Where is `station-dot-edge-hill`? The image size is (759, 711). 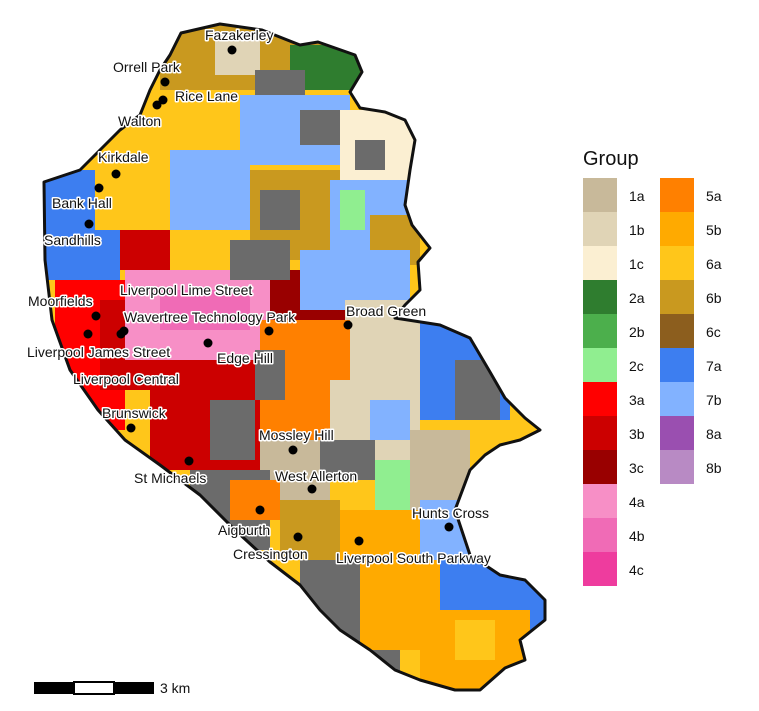 station-dot-edge-hill is located at coordinates (208, 343).